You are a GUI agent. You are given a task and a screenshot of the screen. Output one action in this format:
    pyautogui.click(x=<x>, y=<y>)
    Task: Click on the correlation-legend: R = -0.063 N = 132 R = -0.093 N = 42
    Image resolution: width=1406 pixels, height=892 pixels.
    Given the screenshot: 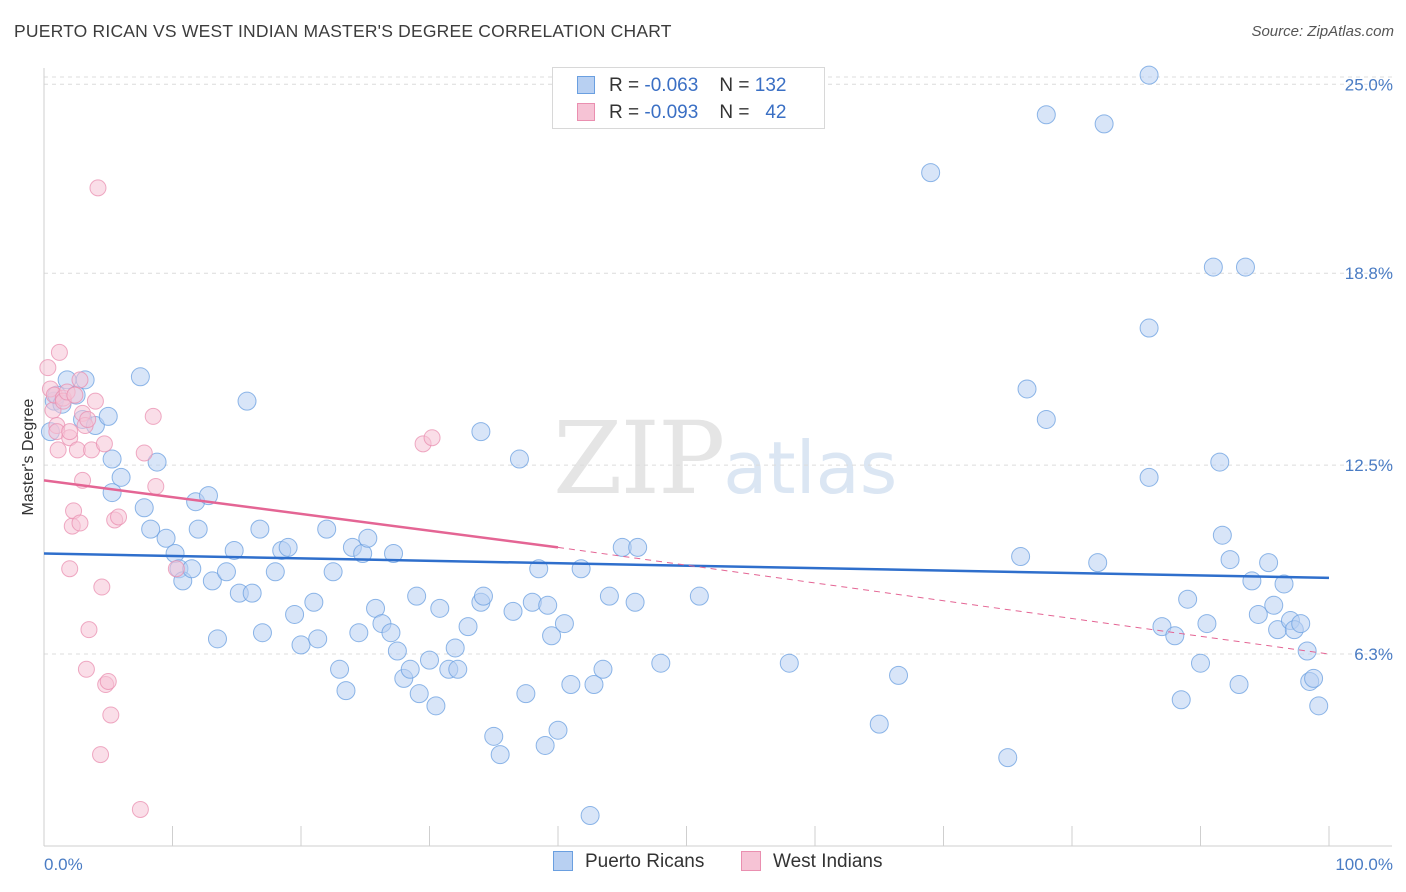 What is the action you would take?
    pyautogui.click(x=688, y=98)
    